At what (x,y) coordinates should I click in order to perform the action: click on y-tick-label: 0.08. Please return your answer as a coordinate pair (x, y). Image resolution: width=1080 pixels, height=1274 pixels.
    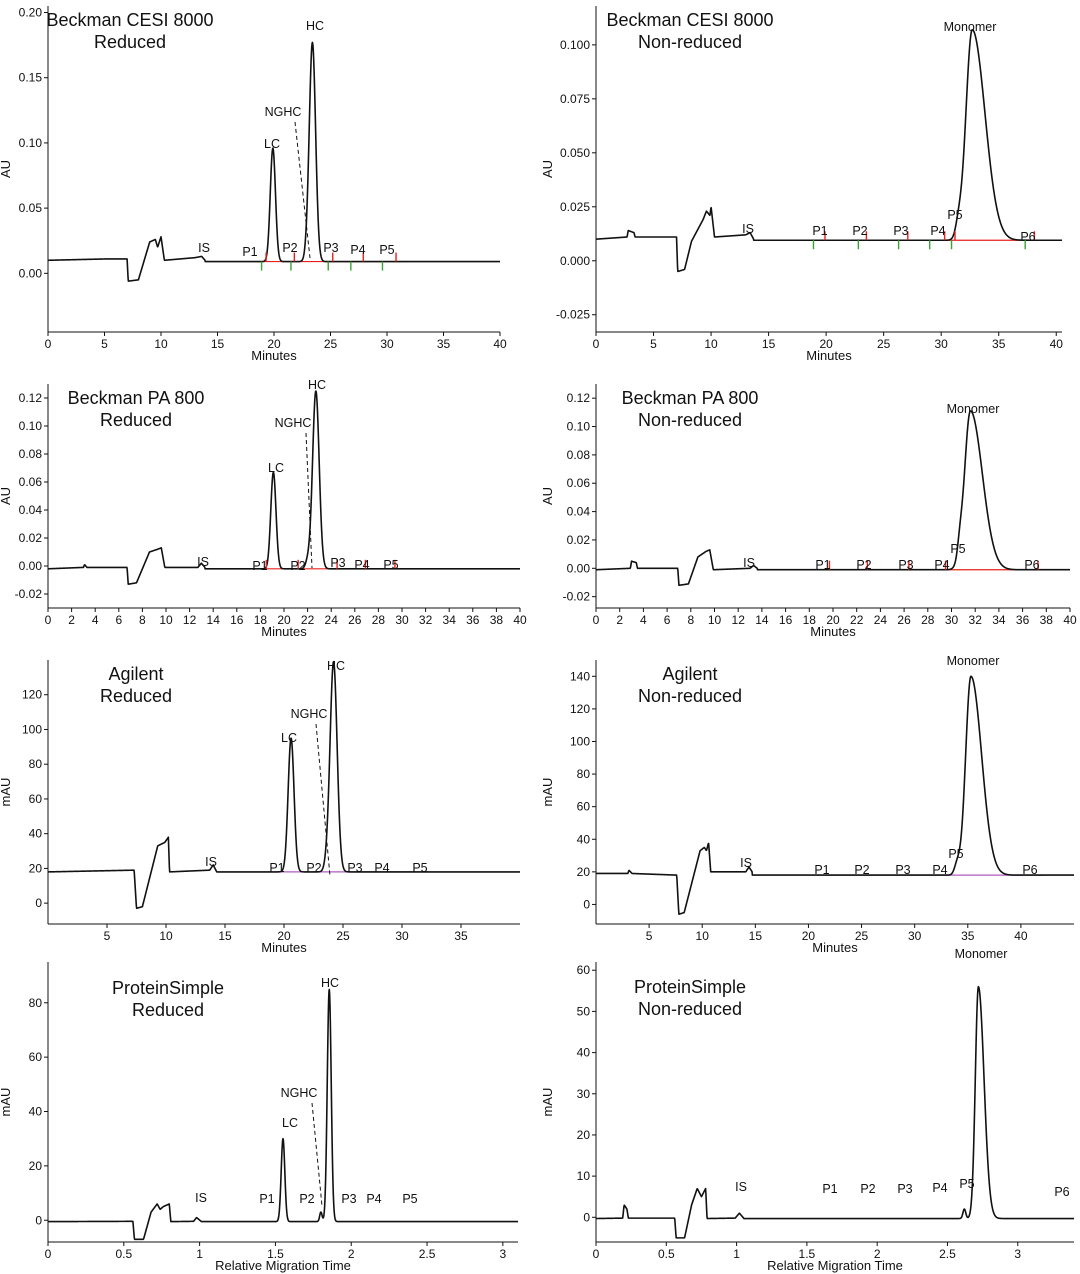
    Looking at the image, I should click on (579, 455).